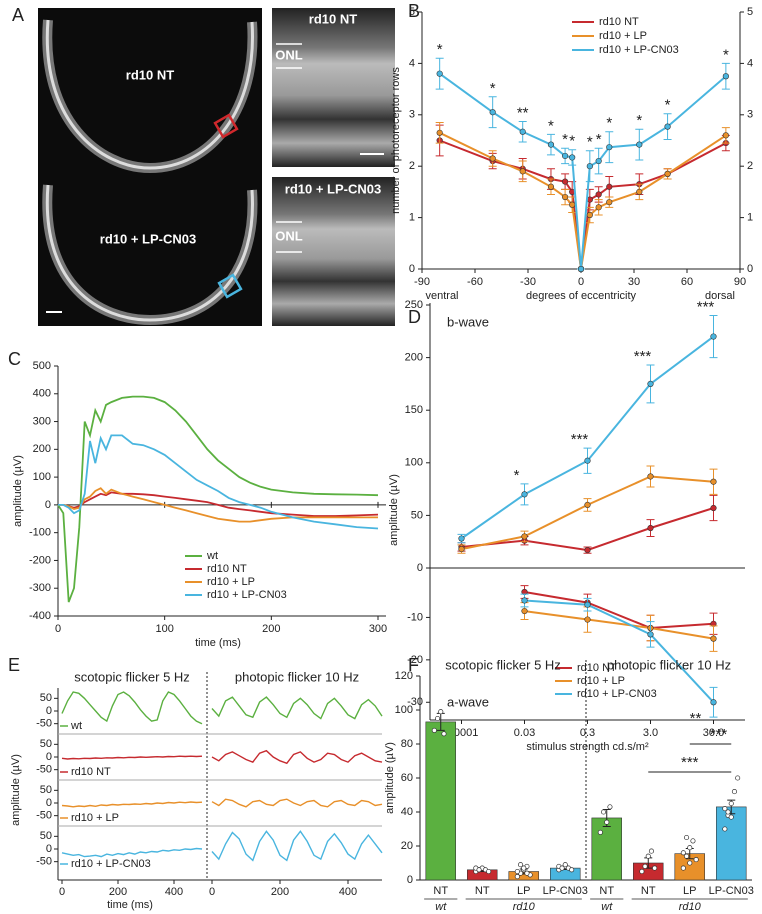  Describe the element at coordinates (333, 18) in the screenshot. I see `image-label: rd10 NT` at that location.